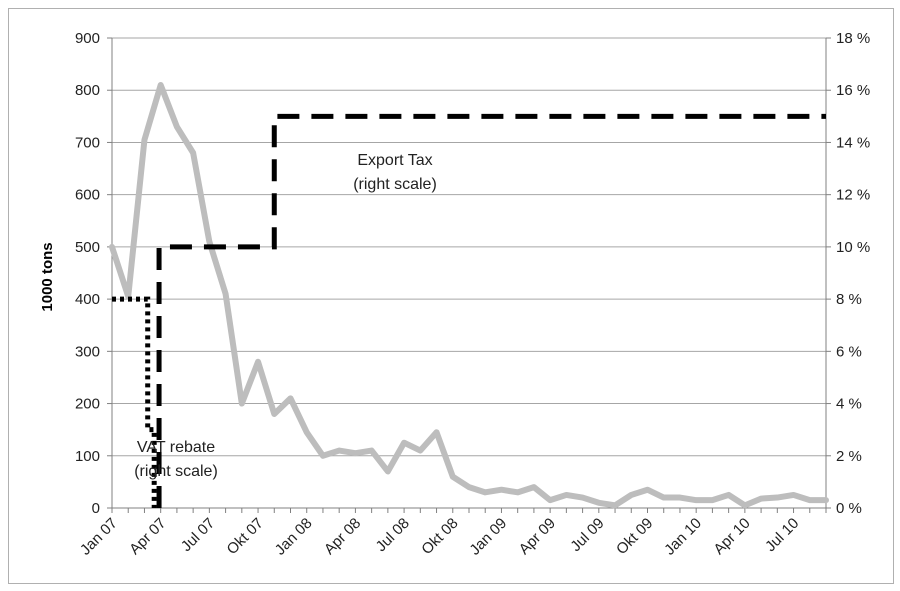 This screenshot has width=900, height=591. What do you see at coordinates (394, 160) in the screenshot?
I see `annotation-dashed-line-0: Export Tax` at bounding box center [394, 160].